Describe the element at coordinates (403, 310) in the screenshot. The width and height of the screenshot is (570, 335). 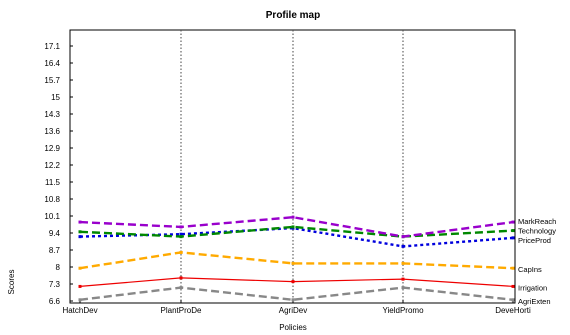
I see `x-tick-label: YieldPromo` at that location.